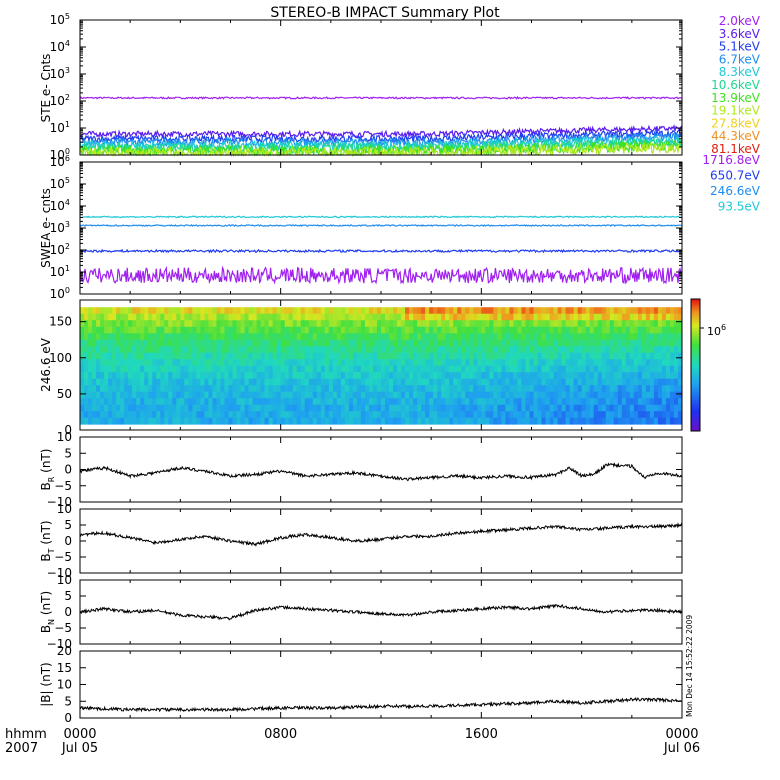 This screenshot has height=780, width=780. Describe the element at coordinates (60, 154) in the screenshot. I see `y-tick-label: 100` at that location.